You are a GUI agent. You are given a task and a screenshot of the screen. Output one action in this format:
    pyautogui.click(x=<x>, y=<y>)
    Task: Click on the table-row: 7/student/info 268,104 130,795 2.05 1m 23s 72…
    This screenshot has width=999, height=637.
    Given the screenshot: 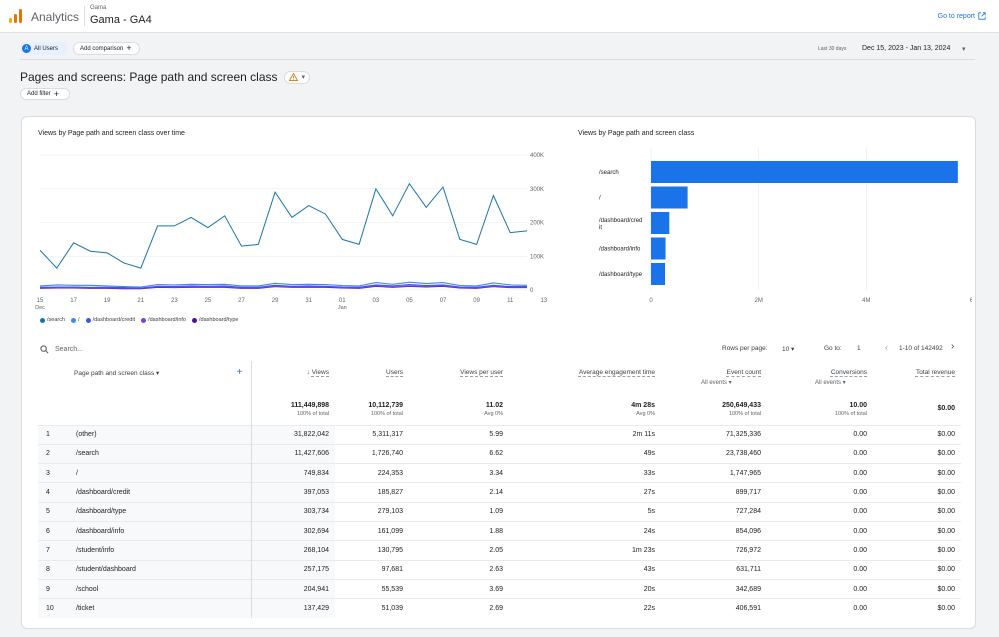 What is the action you would take?
    pyautogui.click(x=499, y=550)
    